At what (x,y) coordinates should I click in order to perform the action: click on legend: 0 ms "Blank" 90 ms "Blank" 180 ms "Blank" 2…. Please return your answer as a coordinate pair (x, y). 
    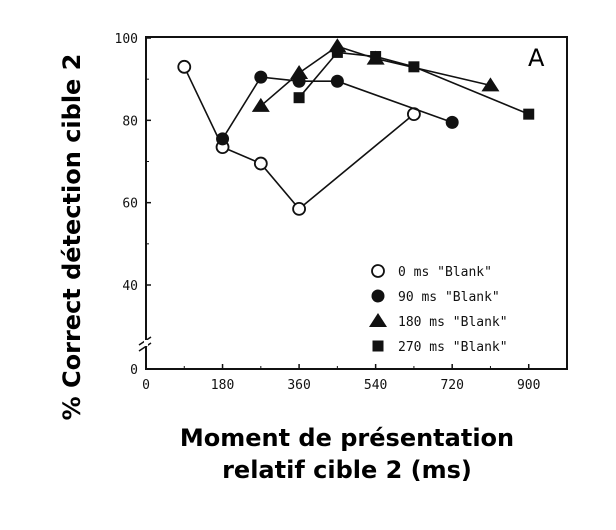
    Looking at the image, I should click on (438, 309).